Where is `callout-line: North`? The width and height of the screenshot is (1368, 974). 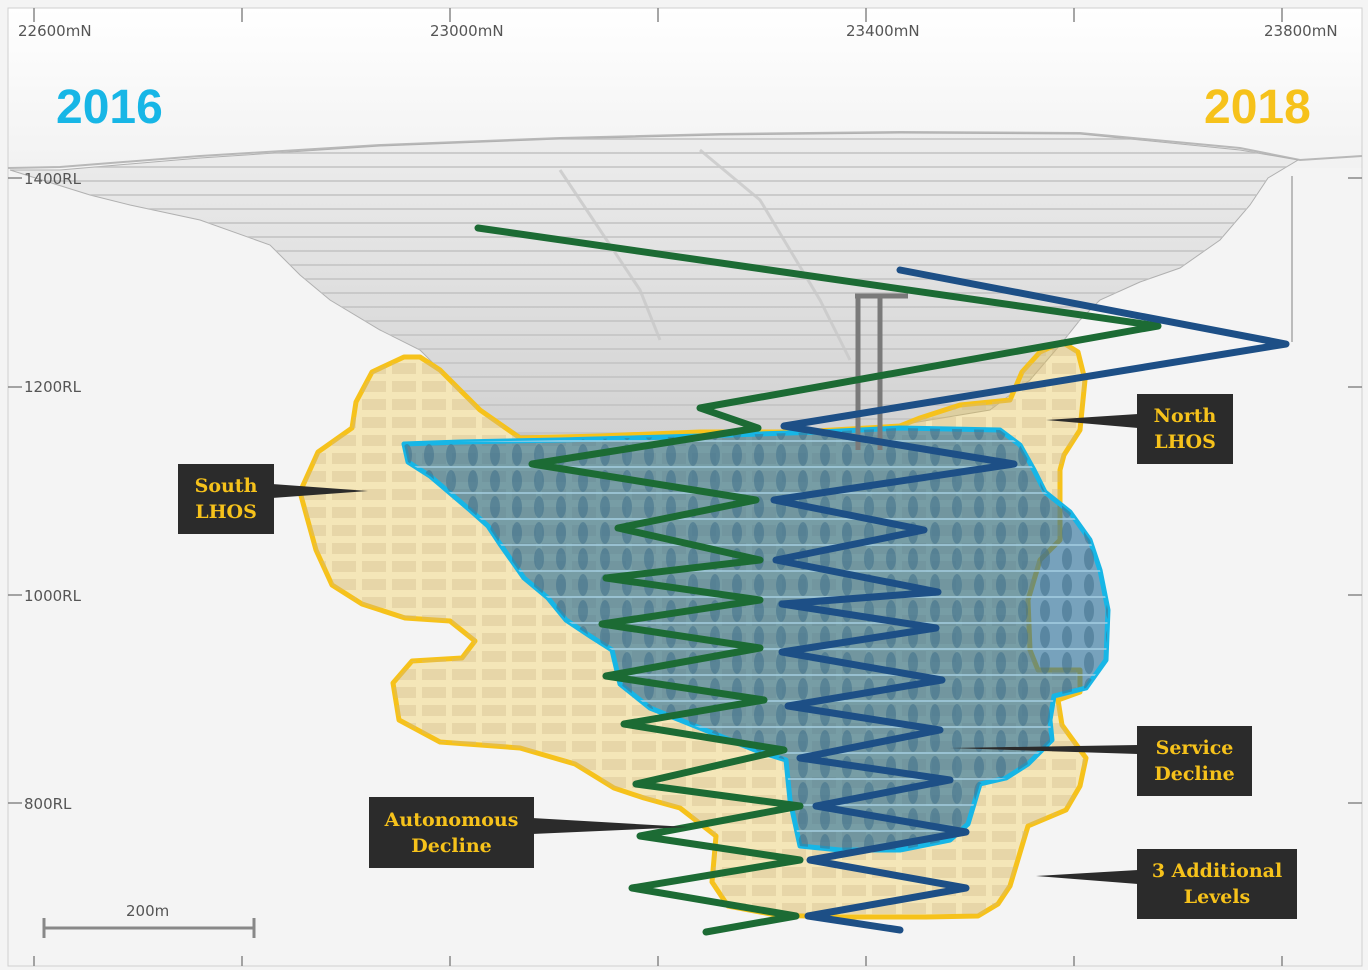 callout-line: North is located at coordinates (1185, 416).